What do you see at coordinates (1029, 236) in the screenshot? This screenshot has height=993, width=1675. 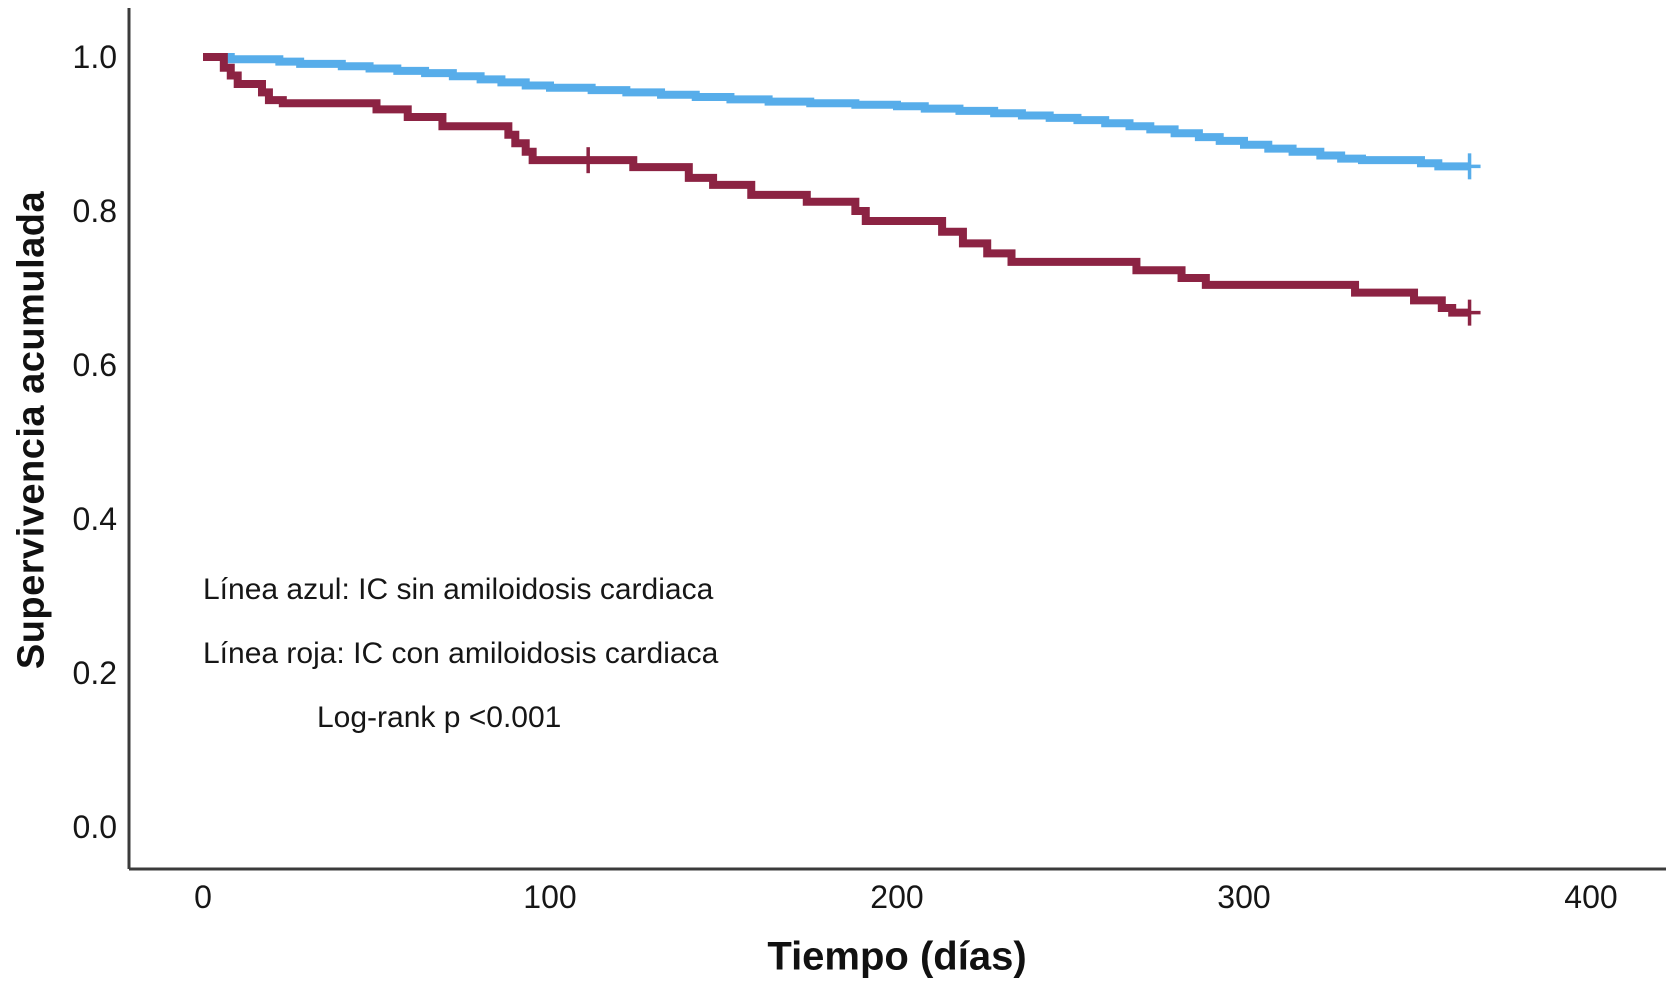 I see `censor-marks` at bounding box center [1029, 236].